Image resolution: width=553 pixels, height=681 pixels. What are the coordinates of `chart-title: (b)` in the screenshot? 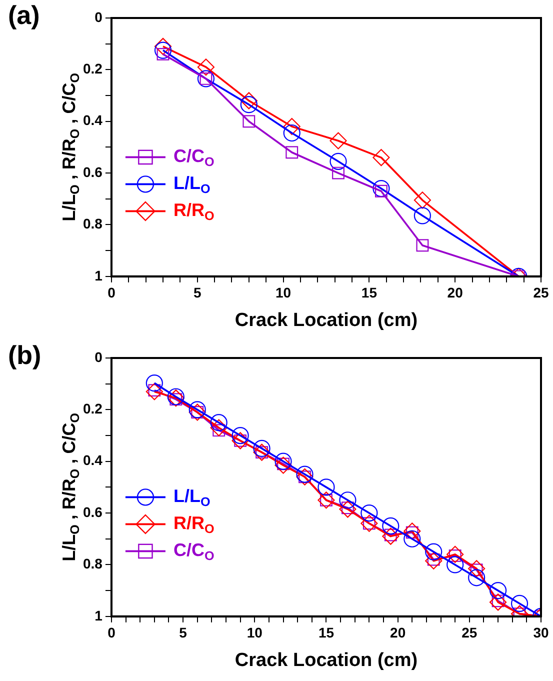 It's located at (25, 355).